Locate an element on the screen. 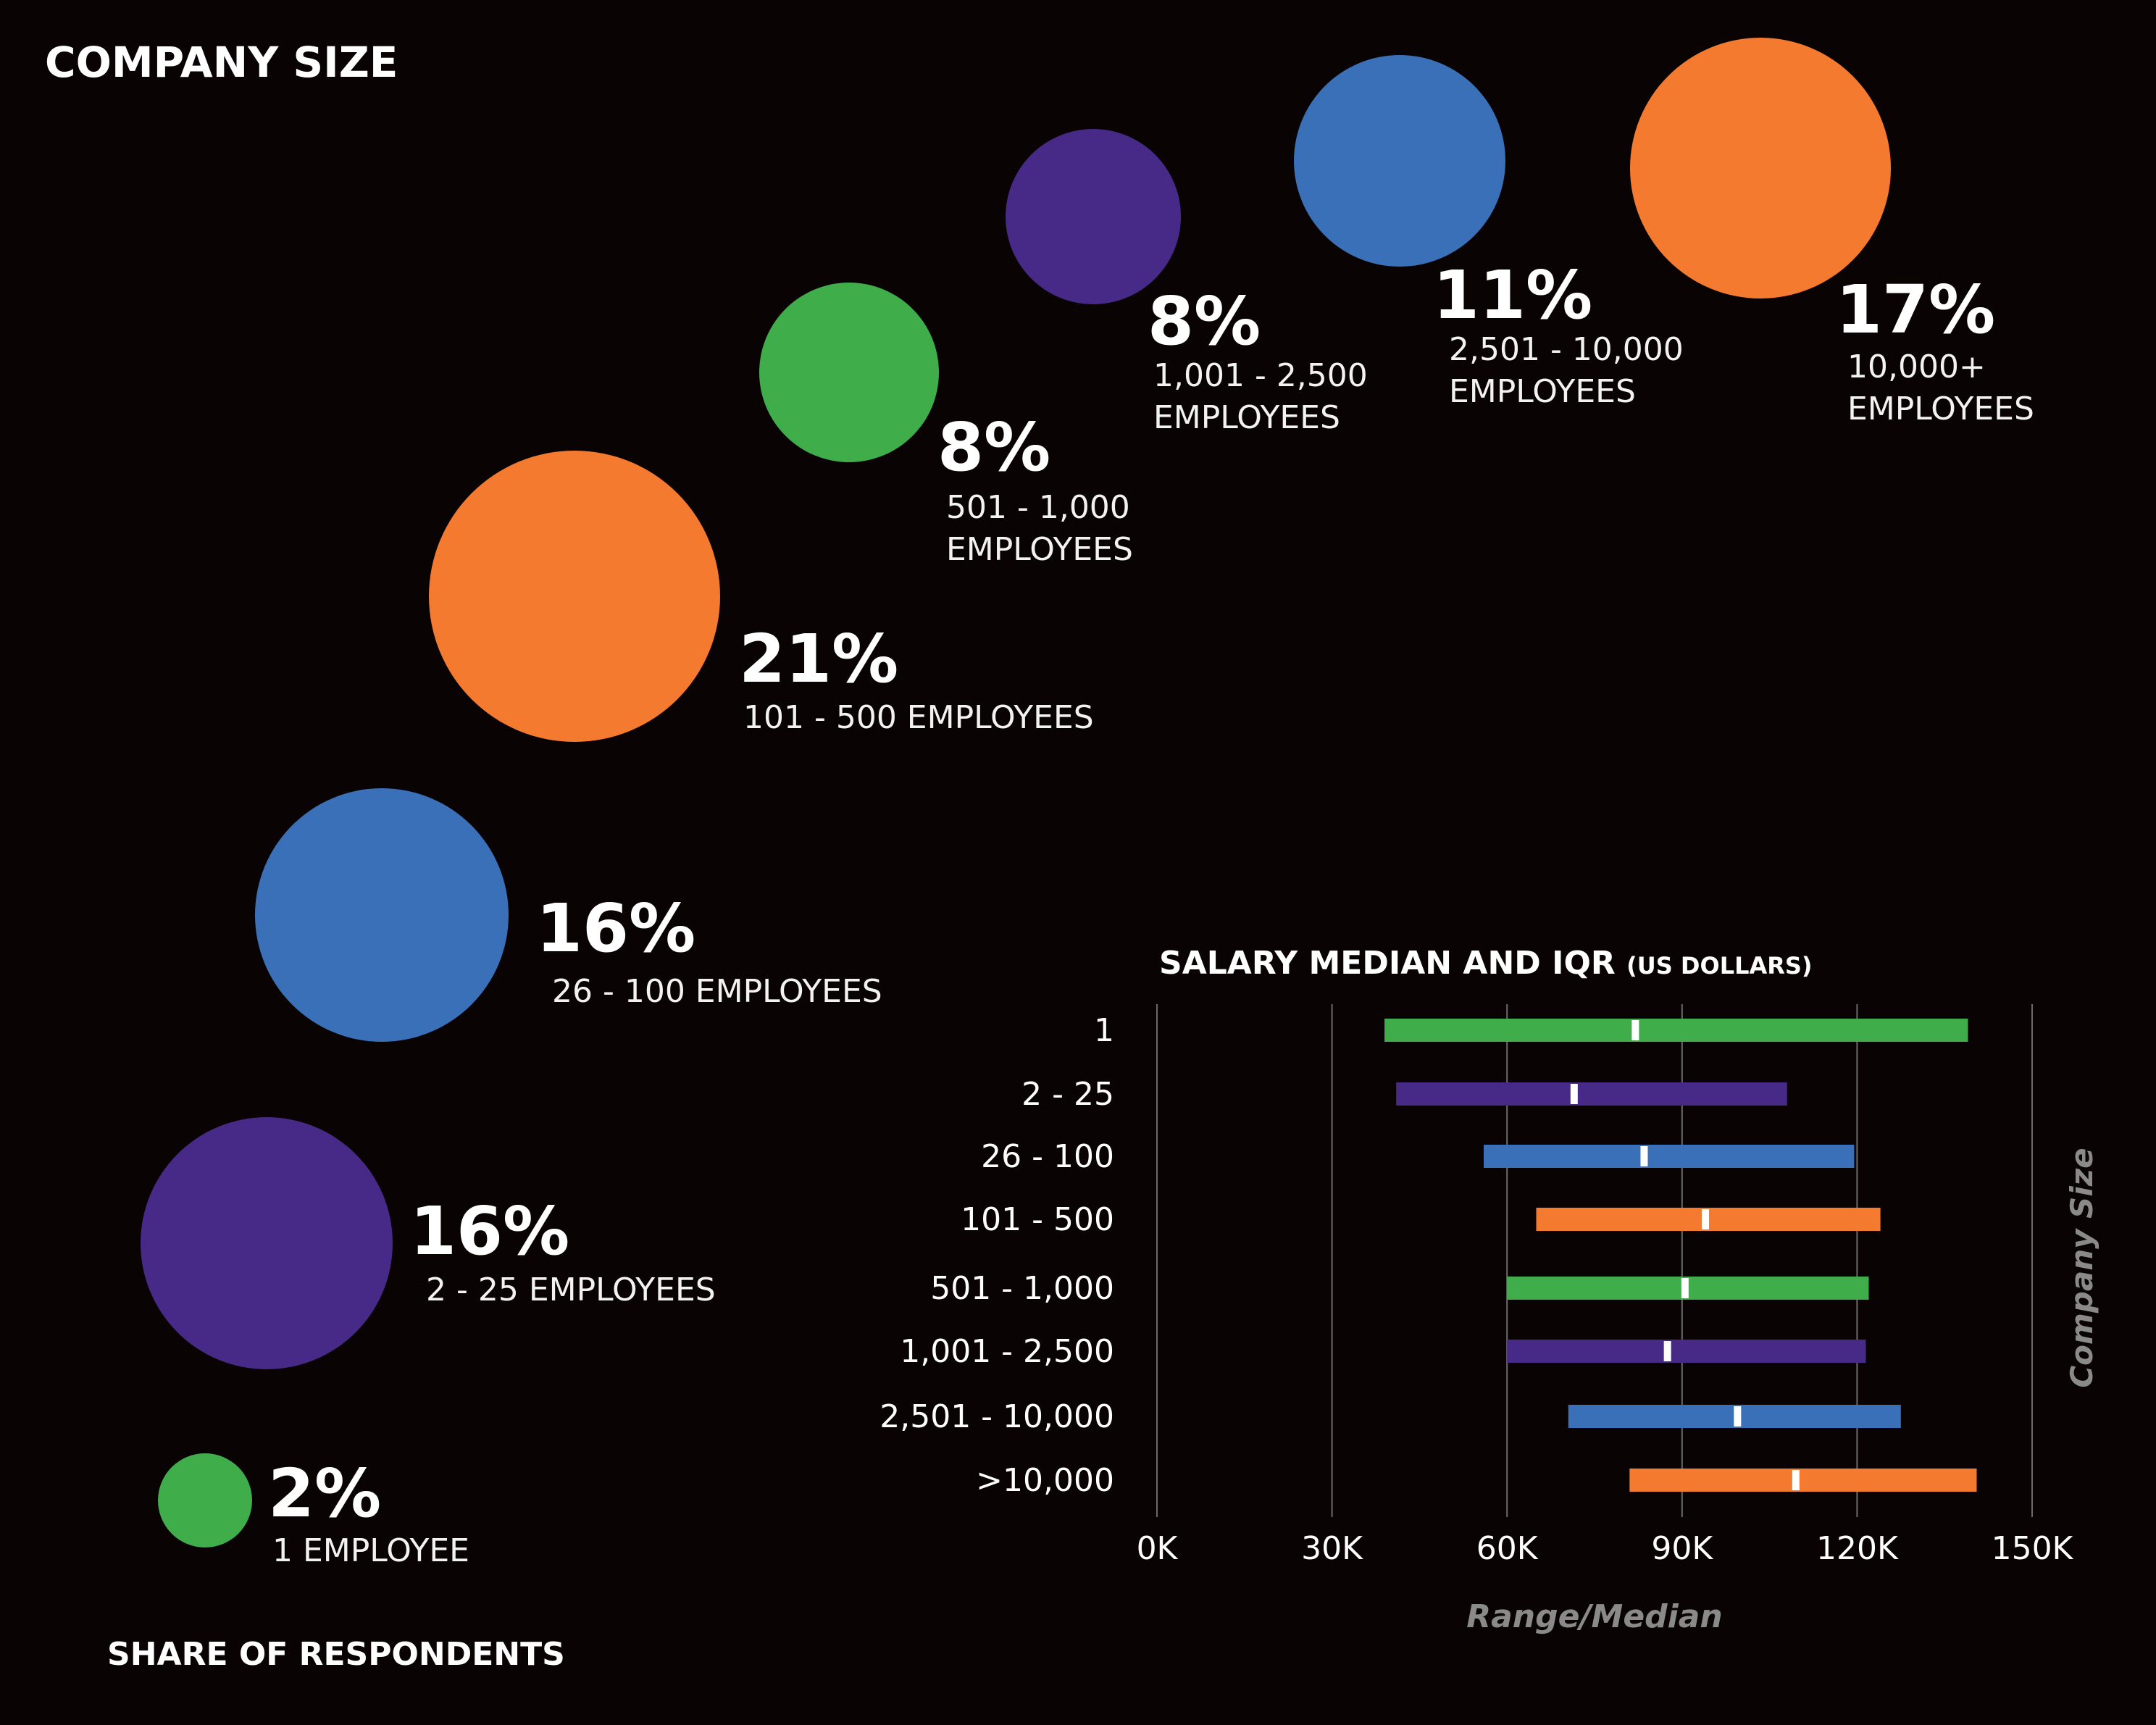  bubble-label-1-employee: 1 EMPLOYEE is located at coordinates (371, 1550).